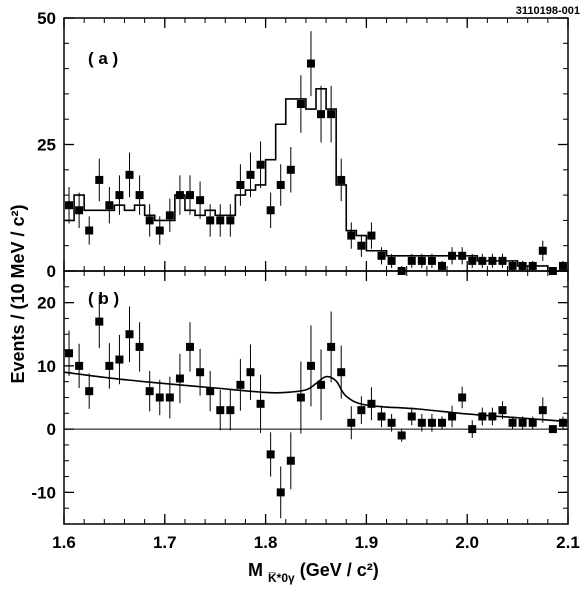 This screenshot has width=586, height=600. What do you see at coordinates (467, 542) in the screenshot?
I see `x-tick-label: 2.0` at bounding box center [467, 542].